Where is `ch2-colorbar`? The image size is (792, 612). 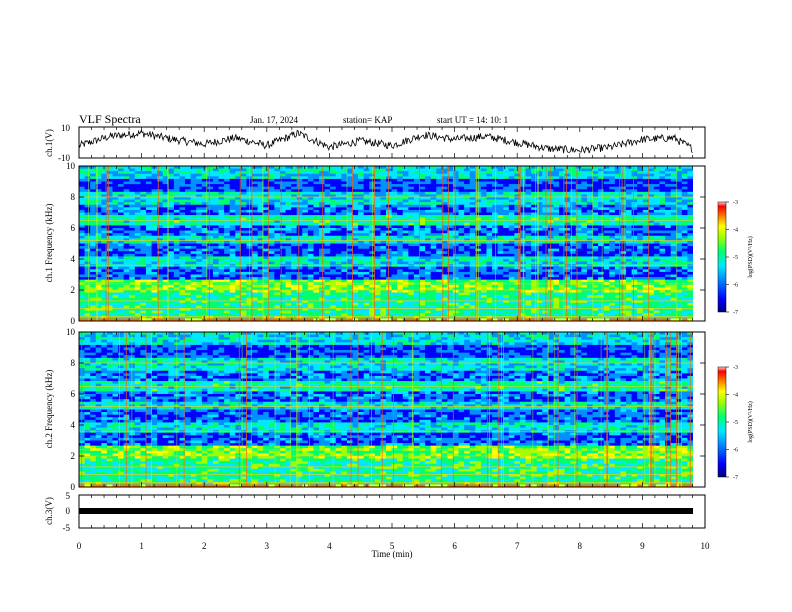 ch2-colorbar is located at coordinates (722, 422).